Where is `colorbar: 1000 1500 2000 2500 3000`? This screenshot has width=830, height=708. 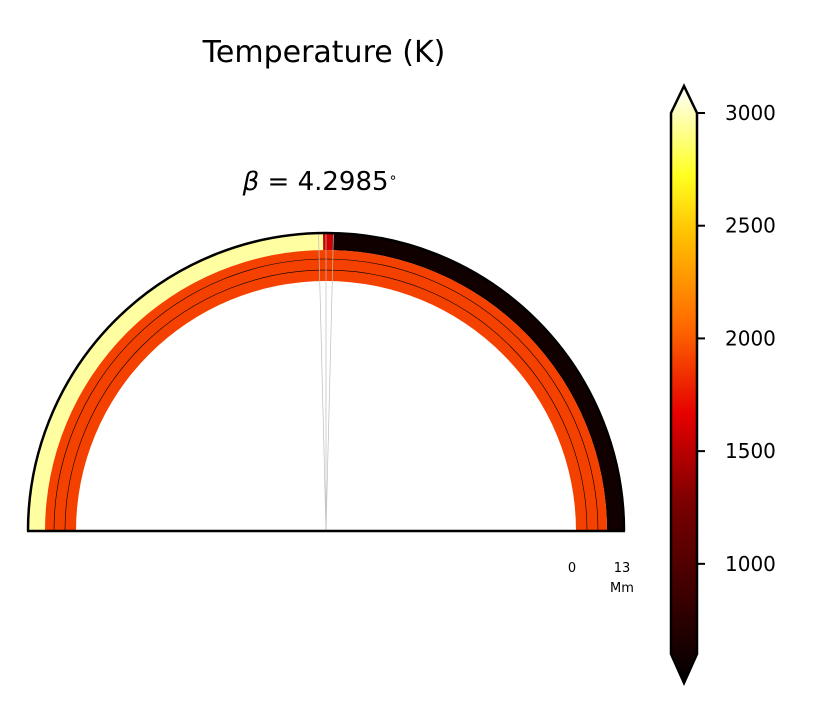 colorbar: 1000 1500 2000 2500 3000 is located at coordinates (722, 385).